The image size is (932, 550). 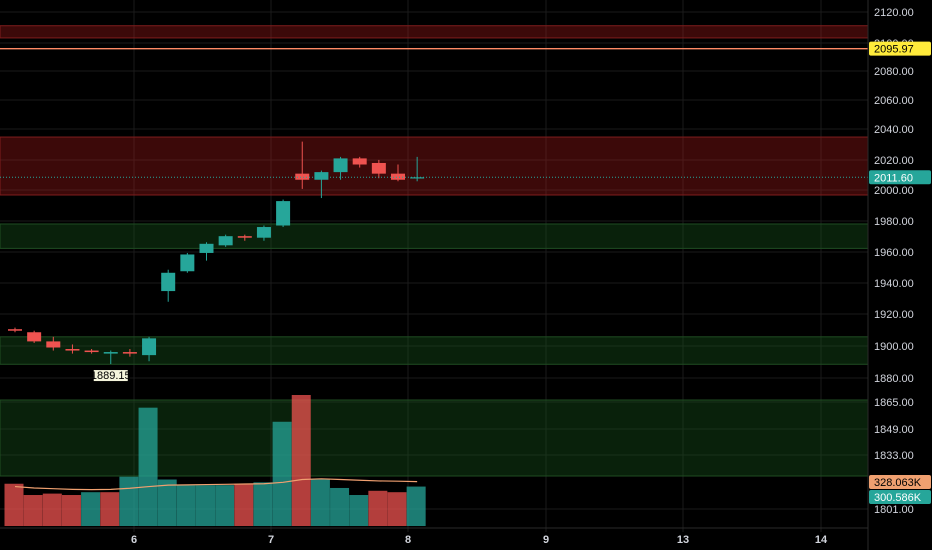 I want to click on last-price-tag-label: 2011.60, so click(x=893, y=178).